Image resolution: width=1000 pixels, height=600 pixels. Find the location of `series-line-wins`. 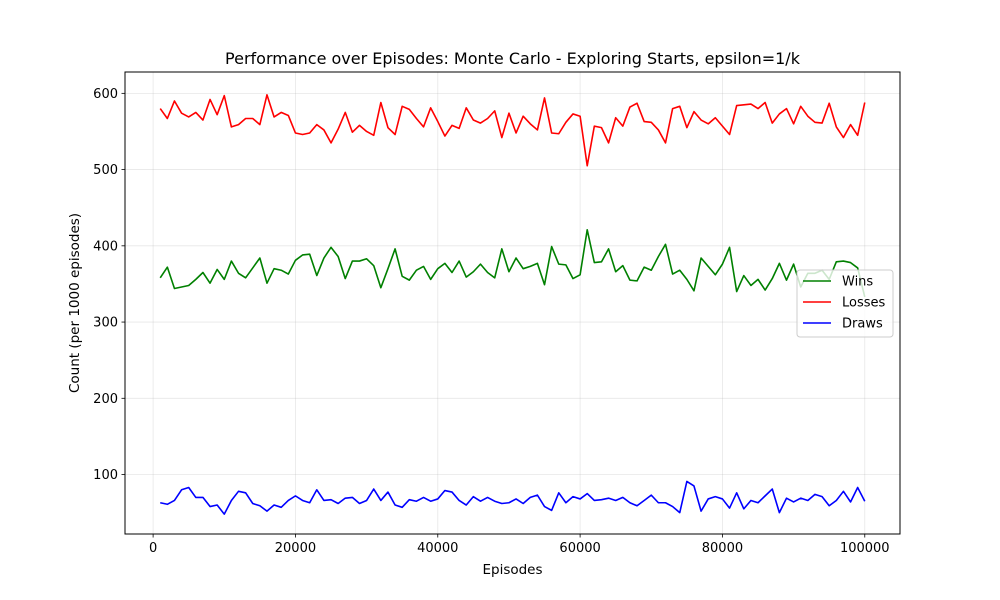

series-line-wins is located at coordinates (512, 263).